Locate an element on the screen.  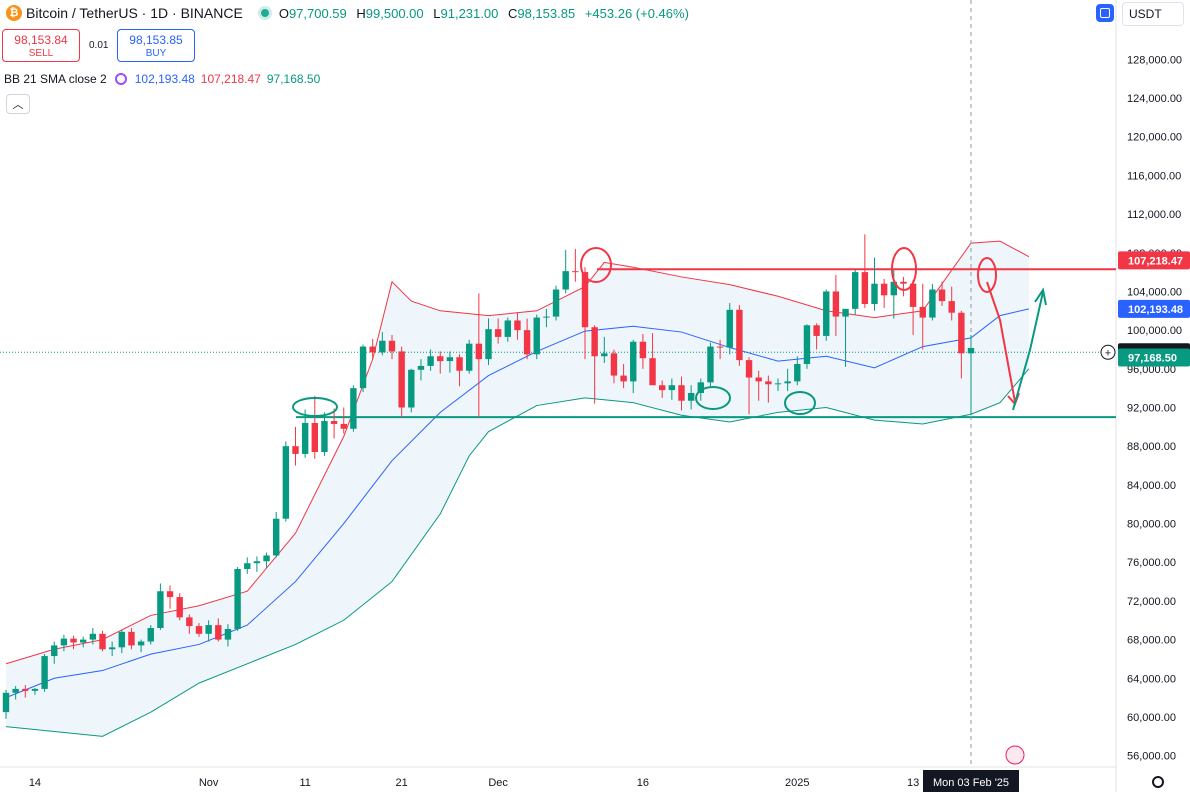
sell-label: SELL is located at coordinates (41, 53).